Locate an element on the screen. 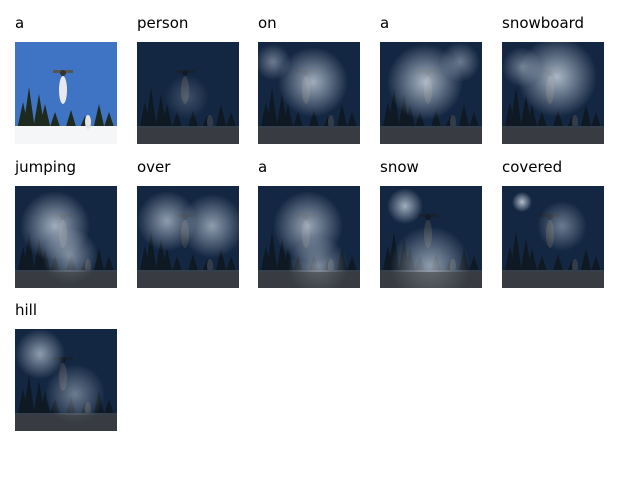 Image resolution: width=640 pixels, height=480 pixels. caption-word-label: snowboard is located at coordinates (543, 23).